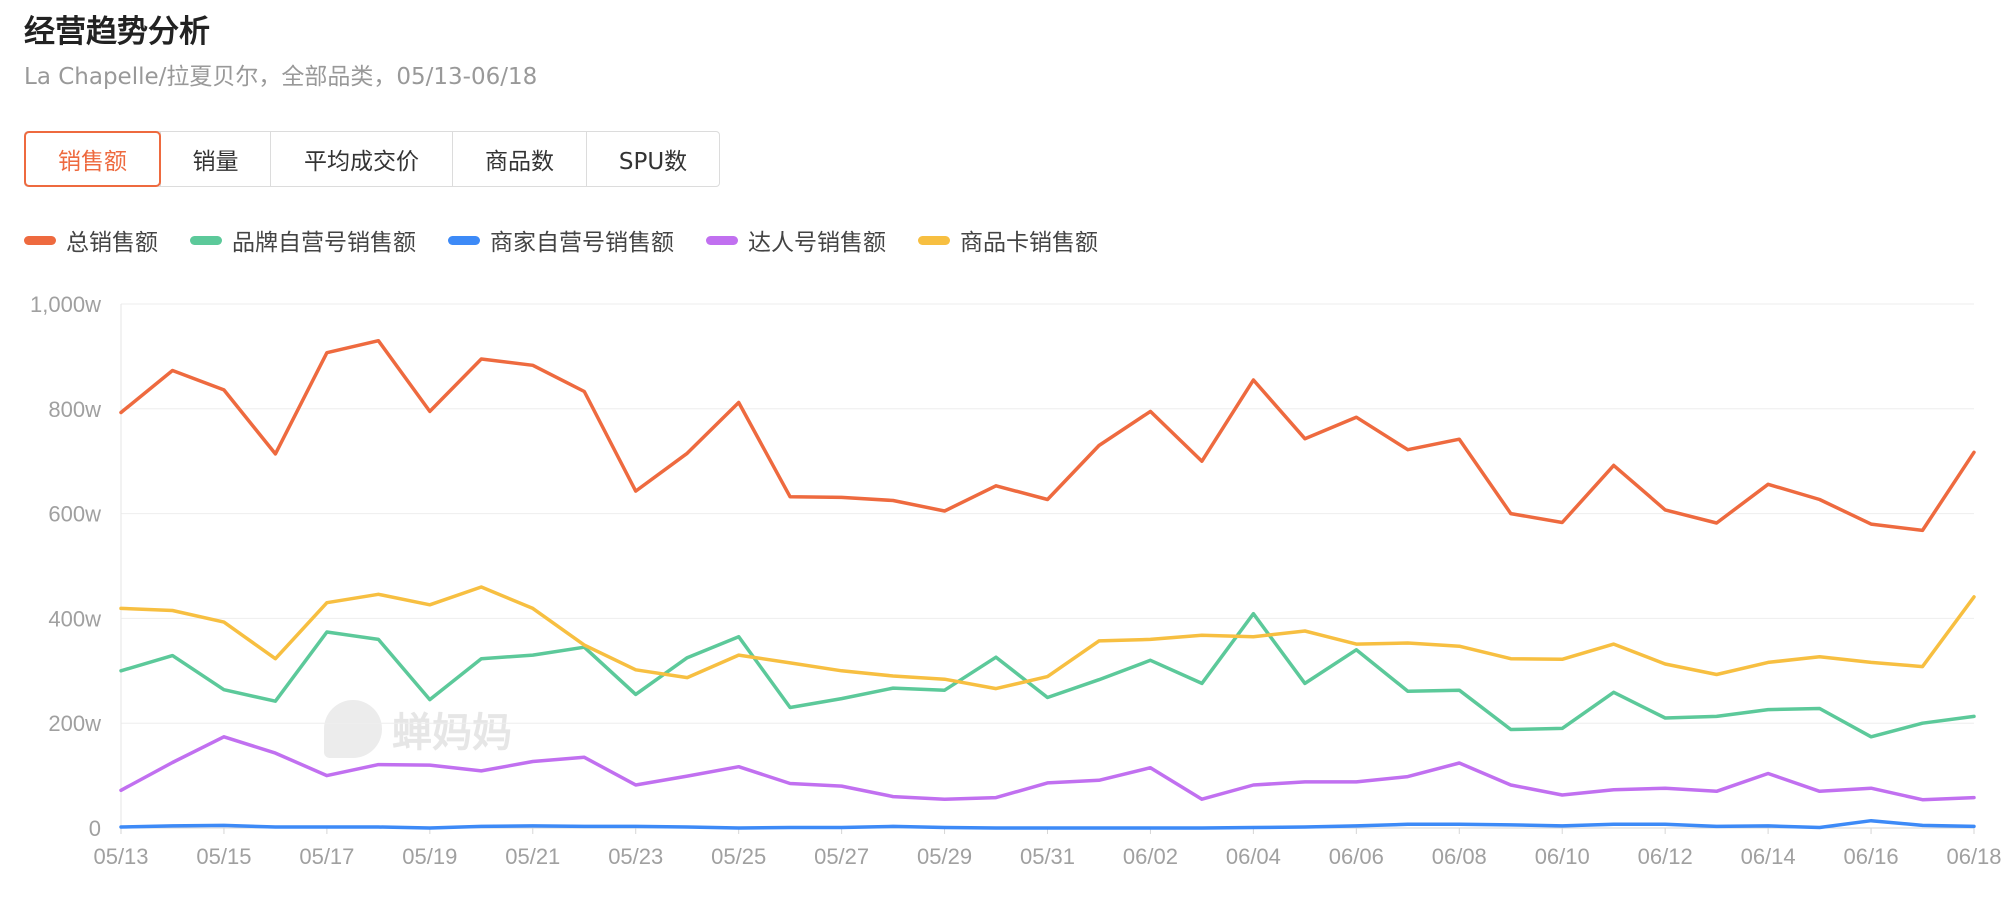  Describe the element at coordinates (652, 159) in the screenshot. I see `tab-spu-count: SPU数` at that location.